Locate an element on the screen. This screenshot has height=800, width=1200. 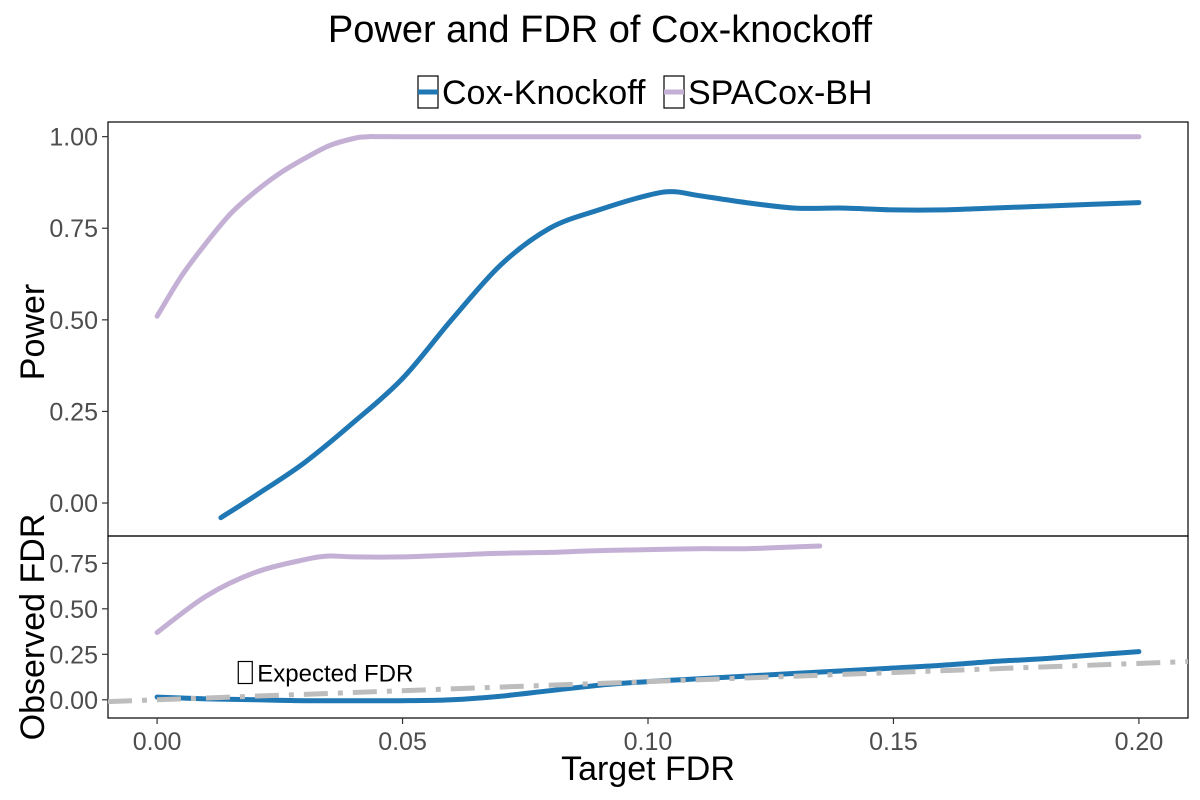
fdr-line-spacox-bh is located at coordinates (488, 589).